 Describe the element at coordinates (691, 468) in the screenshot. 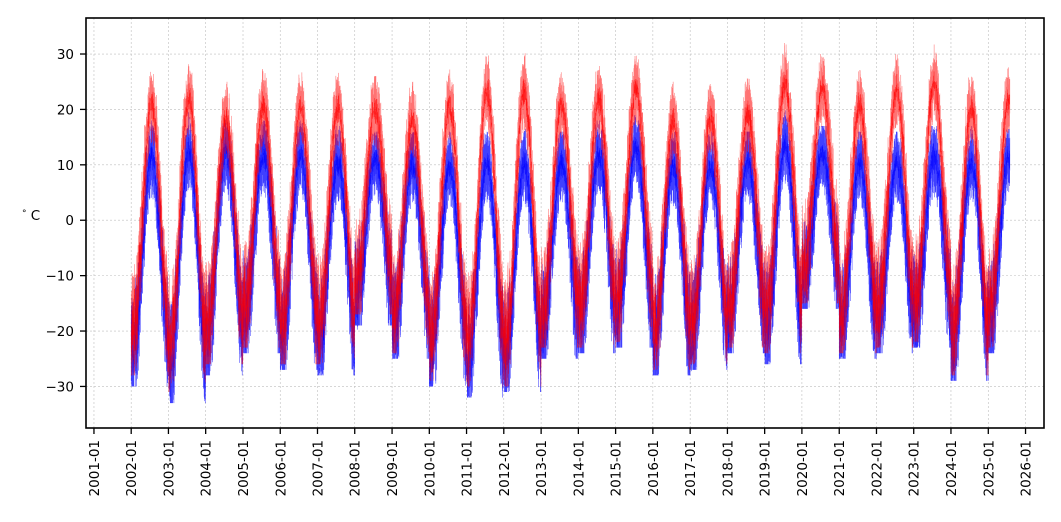

I see `x-tick-label: 2017-01` at that location.